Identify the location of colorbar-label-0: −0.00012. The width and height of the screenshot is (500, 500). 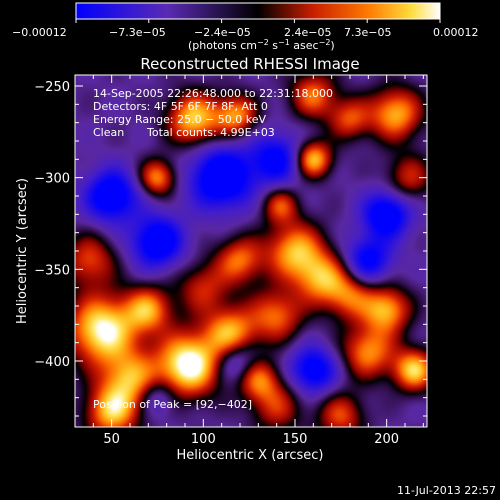
(39, 32).